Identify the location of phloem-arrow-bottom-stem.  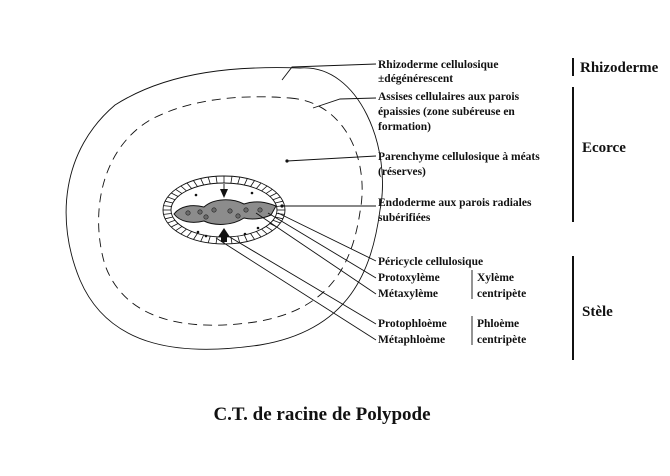
(224, 239).